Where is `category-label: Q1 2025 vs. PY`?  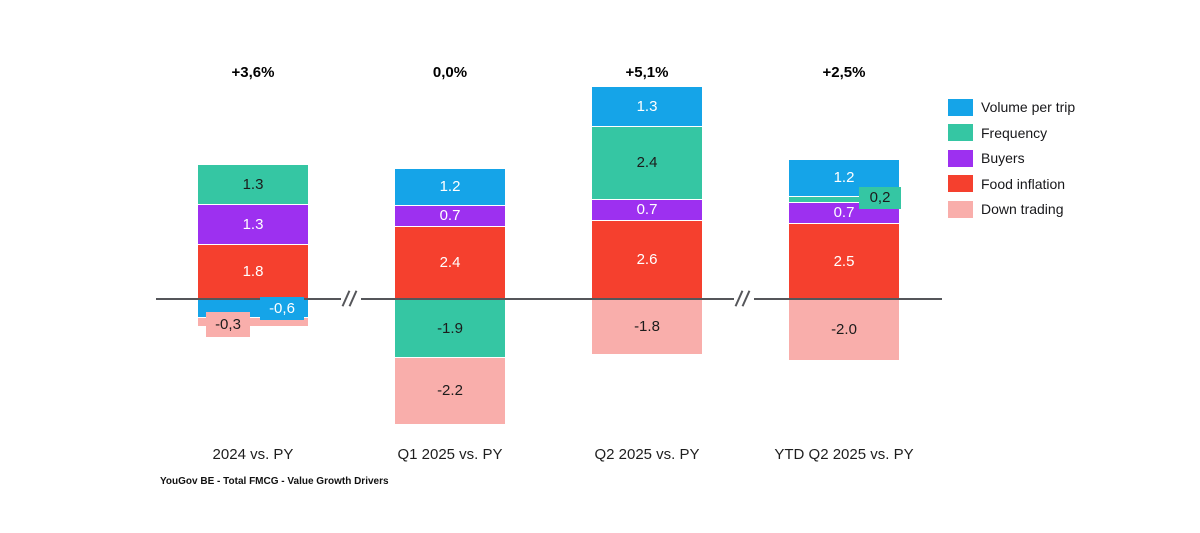 category-label: Q1 2025 vs. PY is located at coordinates (450, 454).